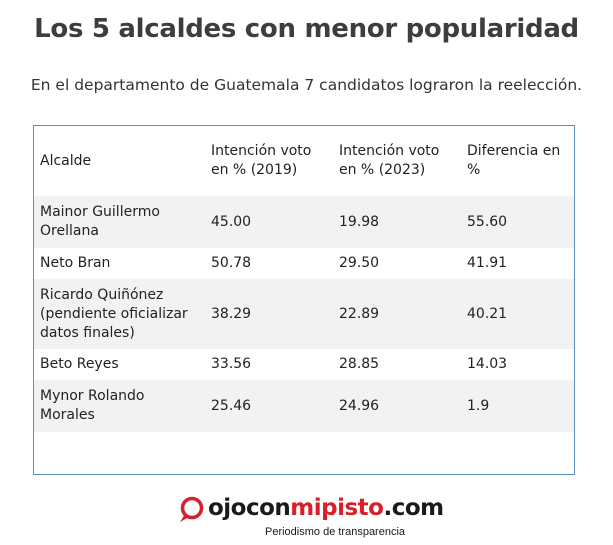 The image size is (613, 545). I want to click on cell-diferencia: 14.03, so click(517, 364).